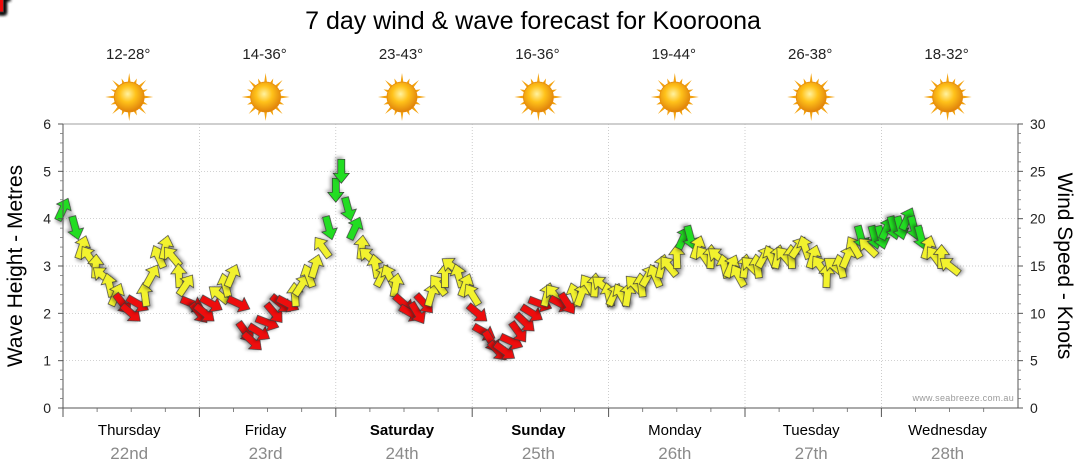 This screenshot has width=1080, height=475. I want to click on left-tick-label: 3, so click(47, 266).